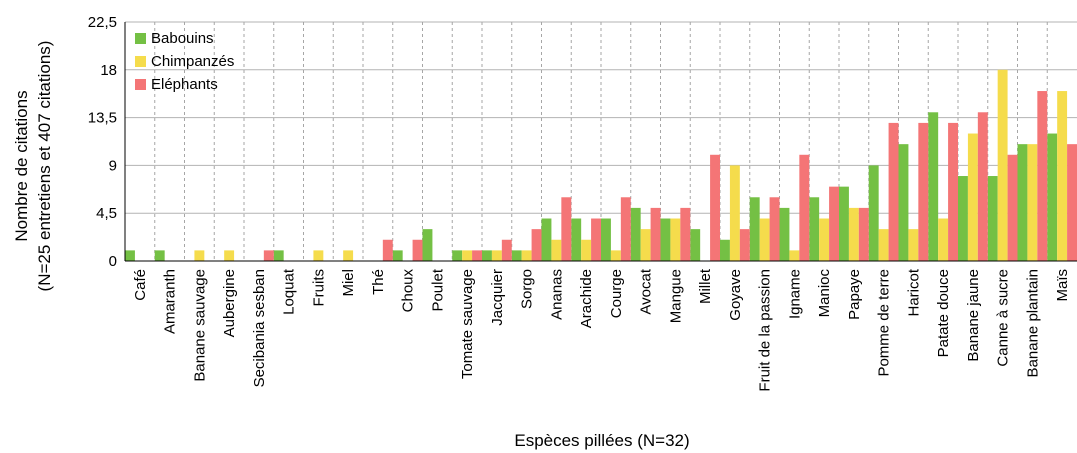 Image resolution: width=1077 pixels, height=453 pixels. I want to click on y-tick-label: 22,5, so click(102, 22).